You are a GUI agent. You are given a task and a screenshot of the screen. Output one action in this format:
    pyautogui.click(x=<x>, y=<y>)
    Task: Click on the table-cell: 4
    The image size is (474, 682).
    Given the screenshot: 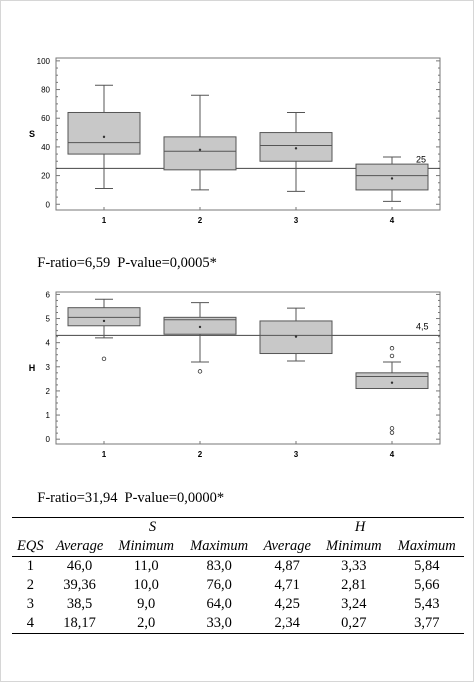 What is the action you would take?
    pyautogui.click(x=30, y=624)
    